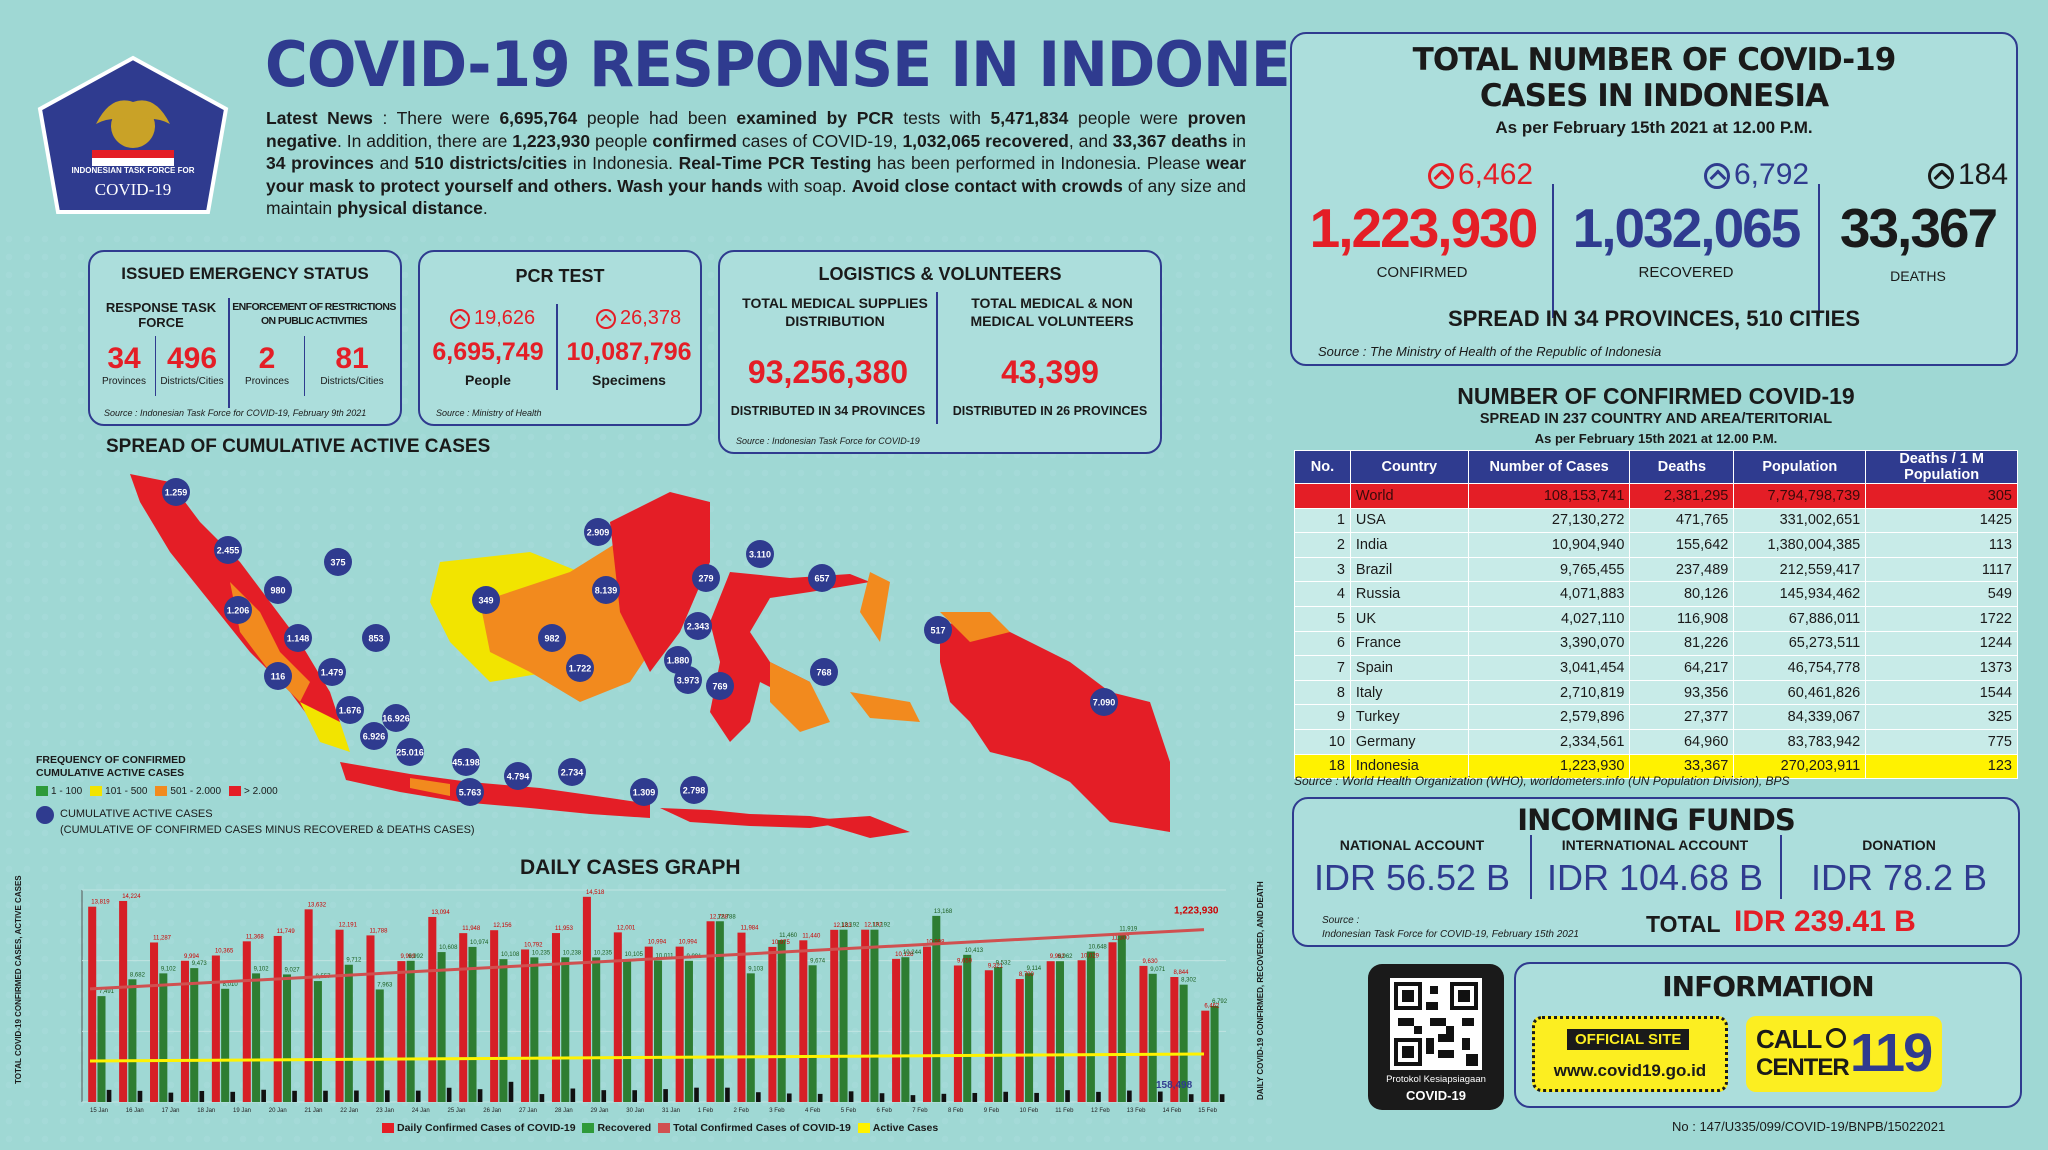 The image size is (2048, 1150). What do you see at coordinates (1682, 569) in the screenshot?
I see `table-cell: 237,489` at bounding box center [1682, 569].